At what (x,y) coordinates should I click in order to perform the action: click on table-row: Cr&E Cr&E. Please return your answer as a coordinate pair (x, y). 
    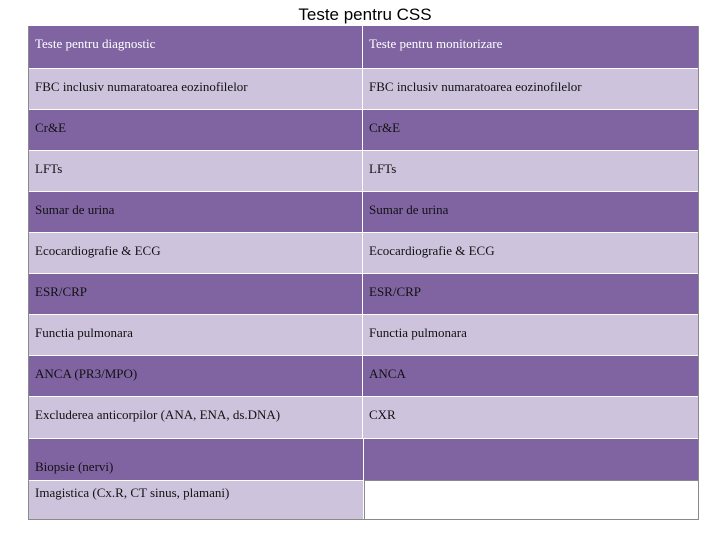
    Looking at the image, I should click on (363, 129).